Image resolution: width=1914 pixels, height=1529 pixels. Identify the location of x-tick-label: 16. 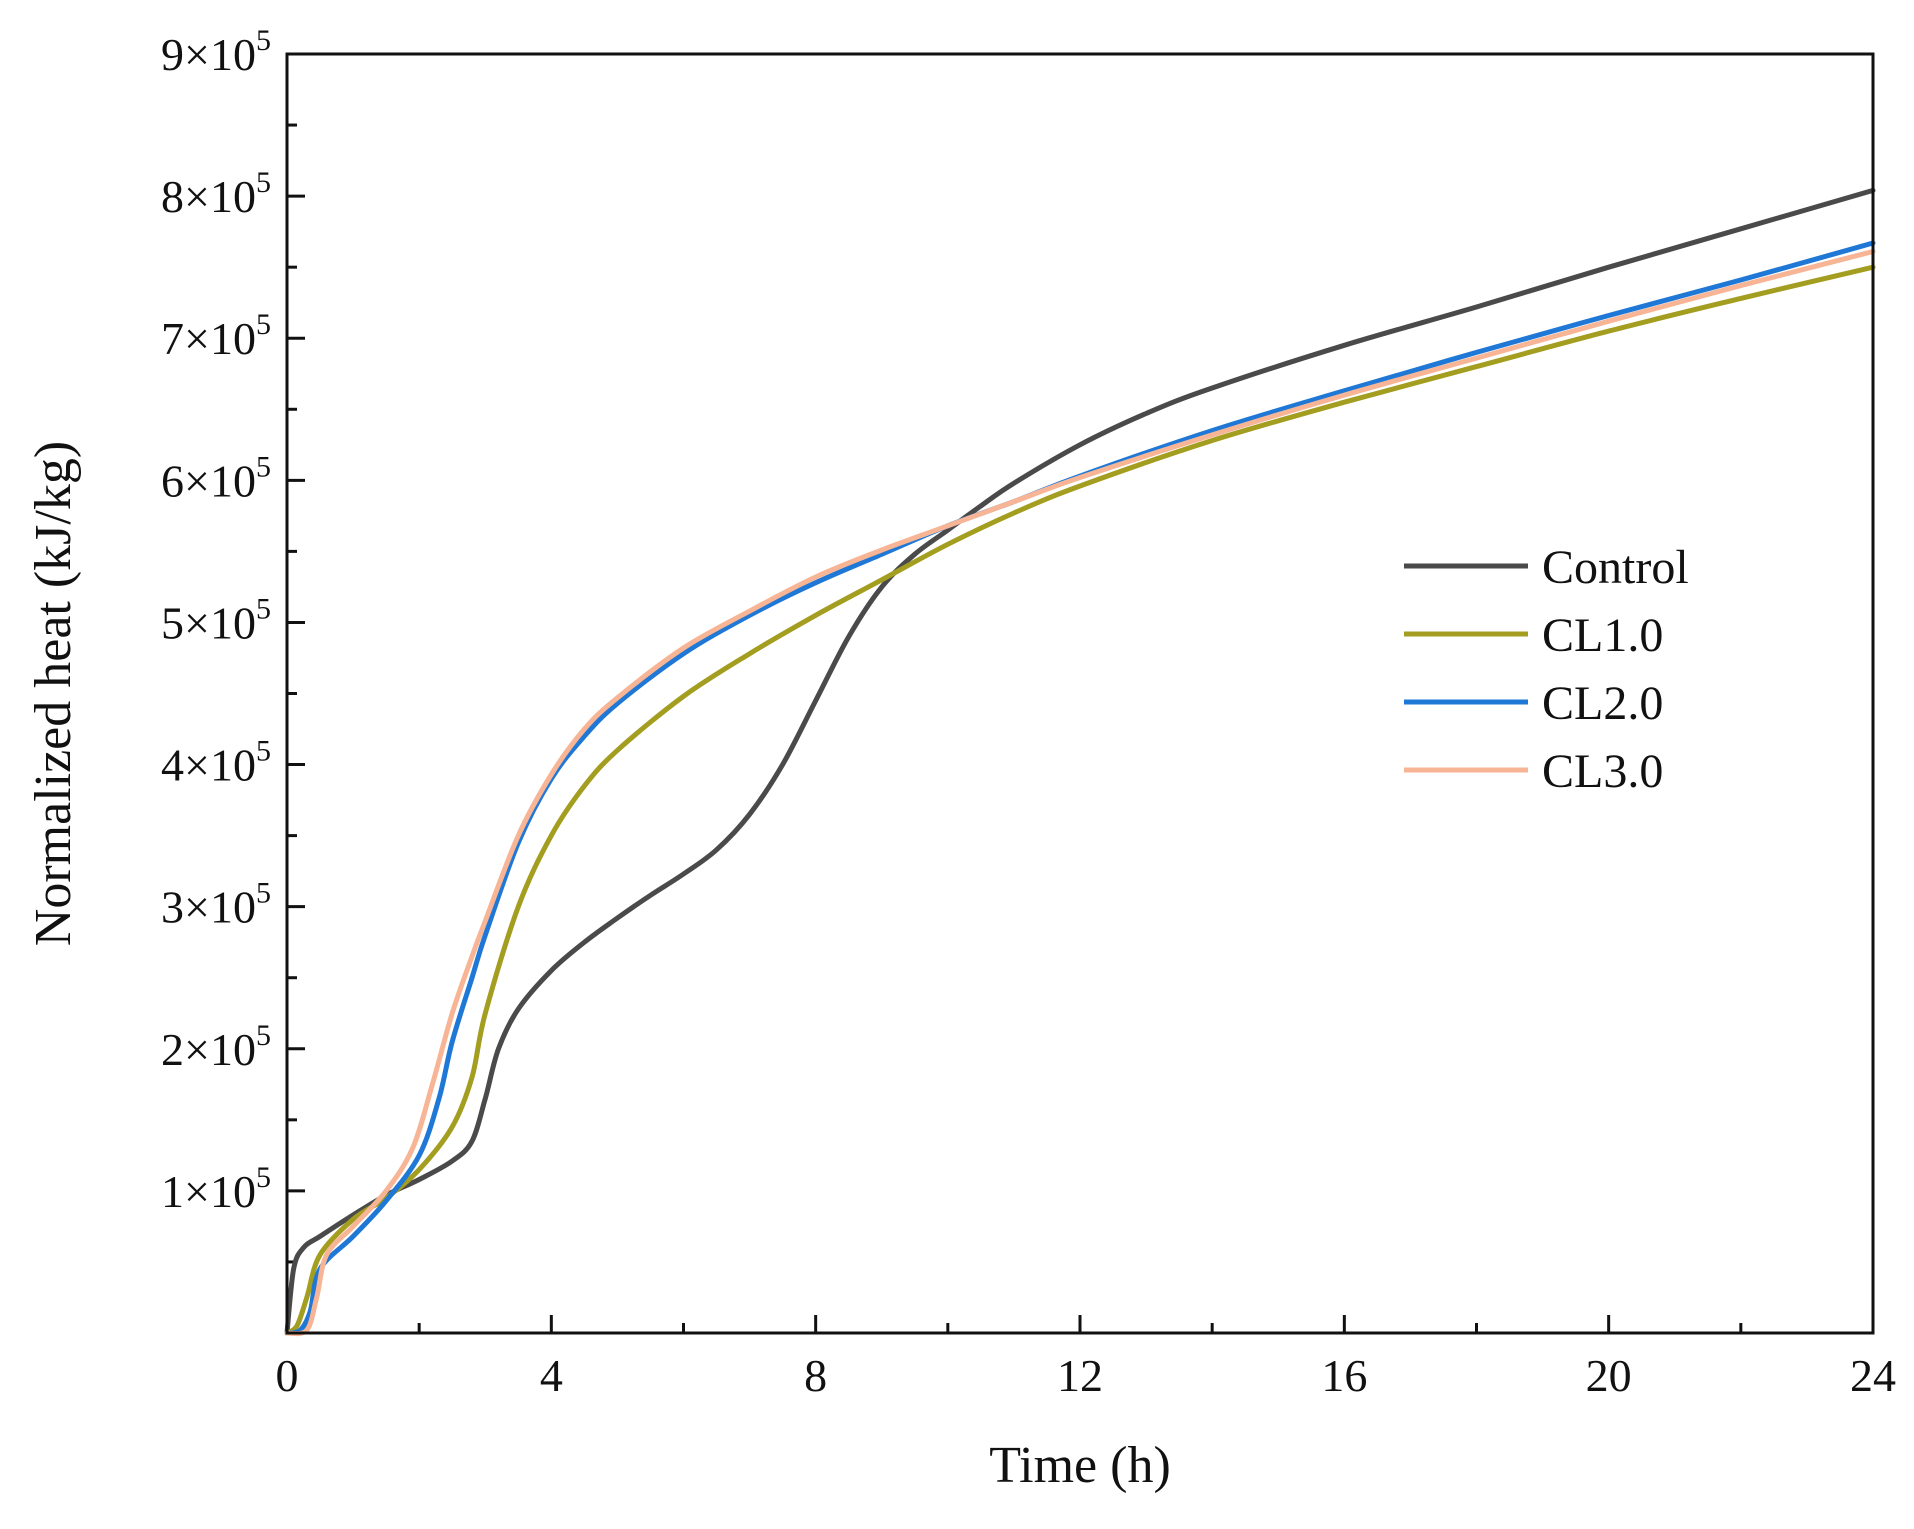
(1344, 1375).